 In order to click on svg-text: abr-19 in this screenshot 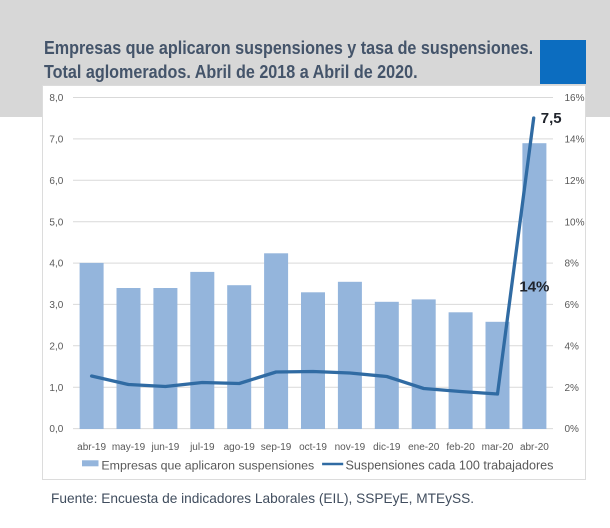, I will do `click(91, 447)`.